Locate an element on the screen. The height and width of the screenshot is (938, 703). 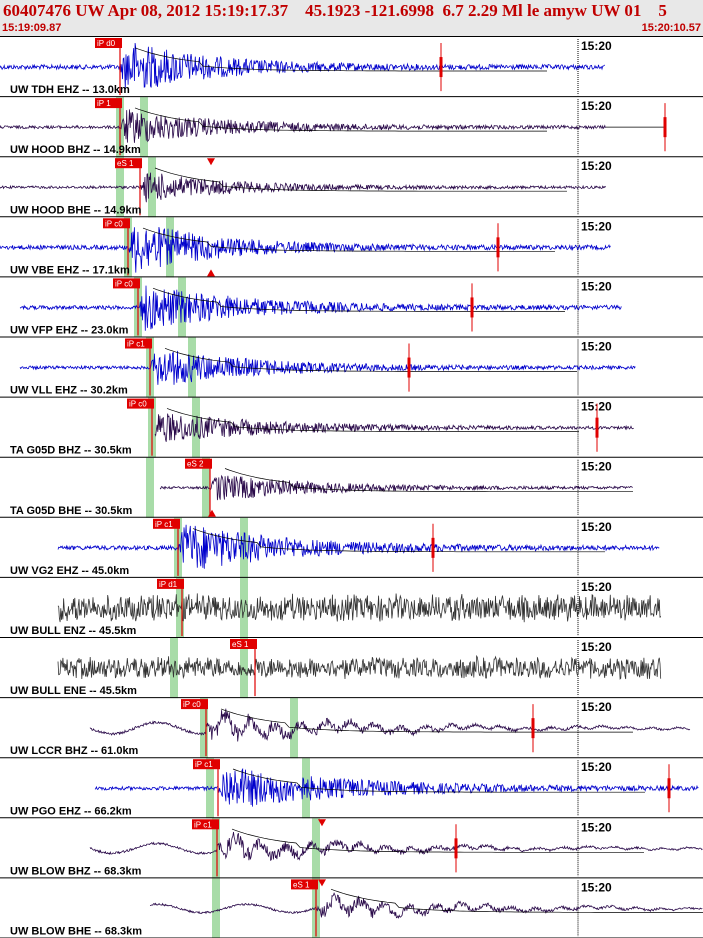
station-label: UW VBE EHZ -- 17.1km is located at coordinates (70, 270).